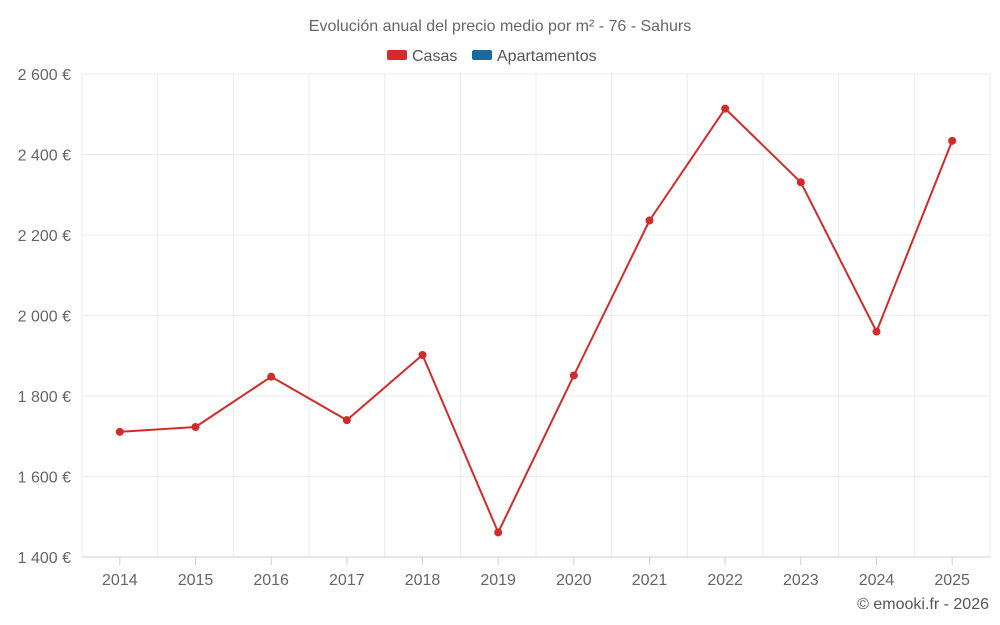 The width and height of the screenshot is (1000, 625). What do you see at coordinates (346, 420) in the screenshot?
I see `data-point-casas-2017` at bounding box center [346, 420].